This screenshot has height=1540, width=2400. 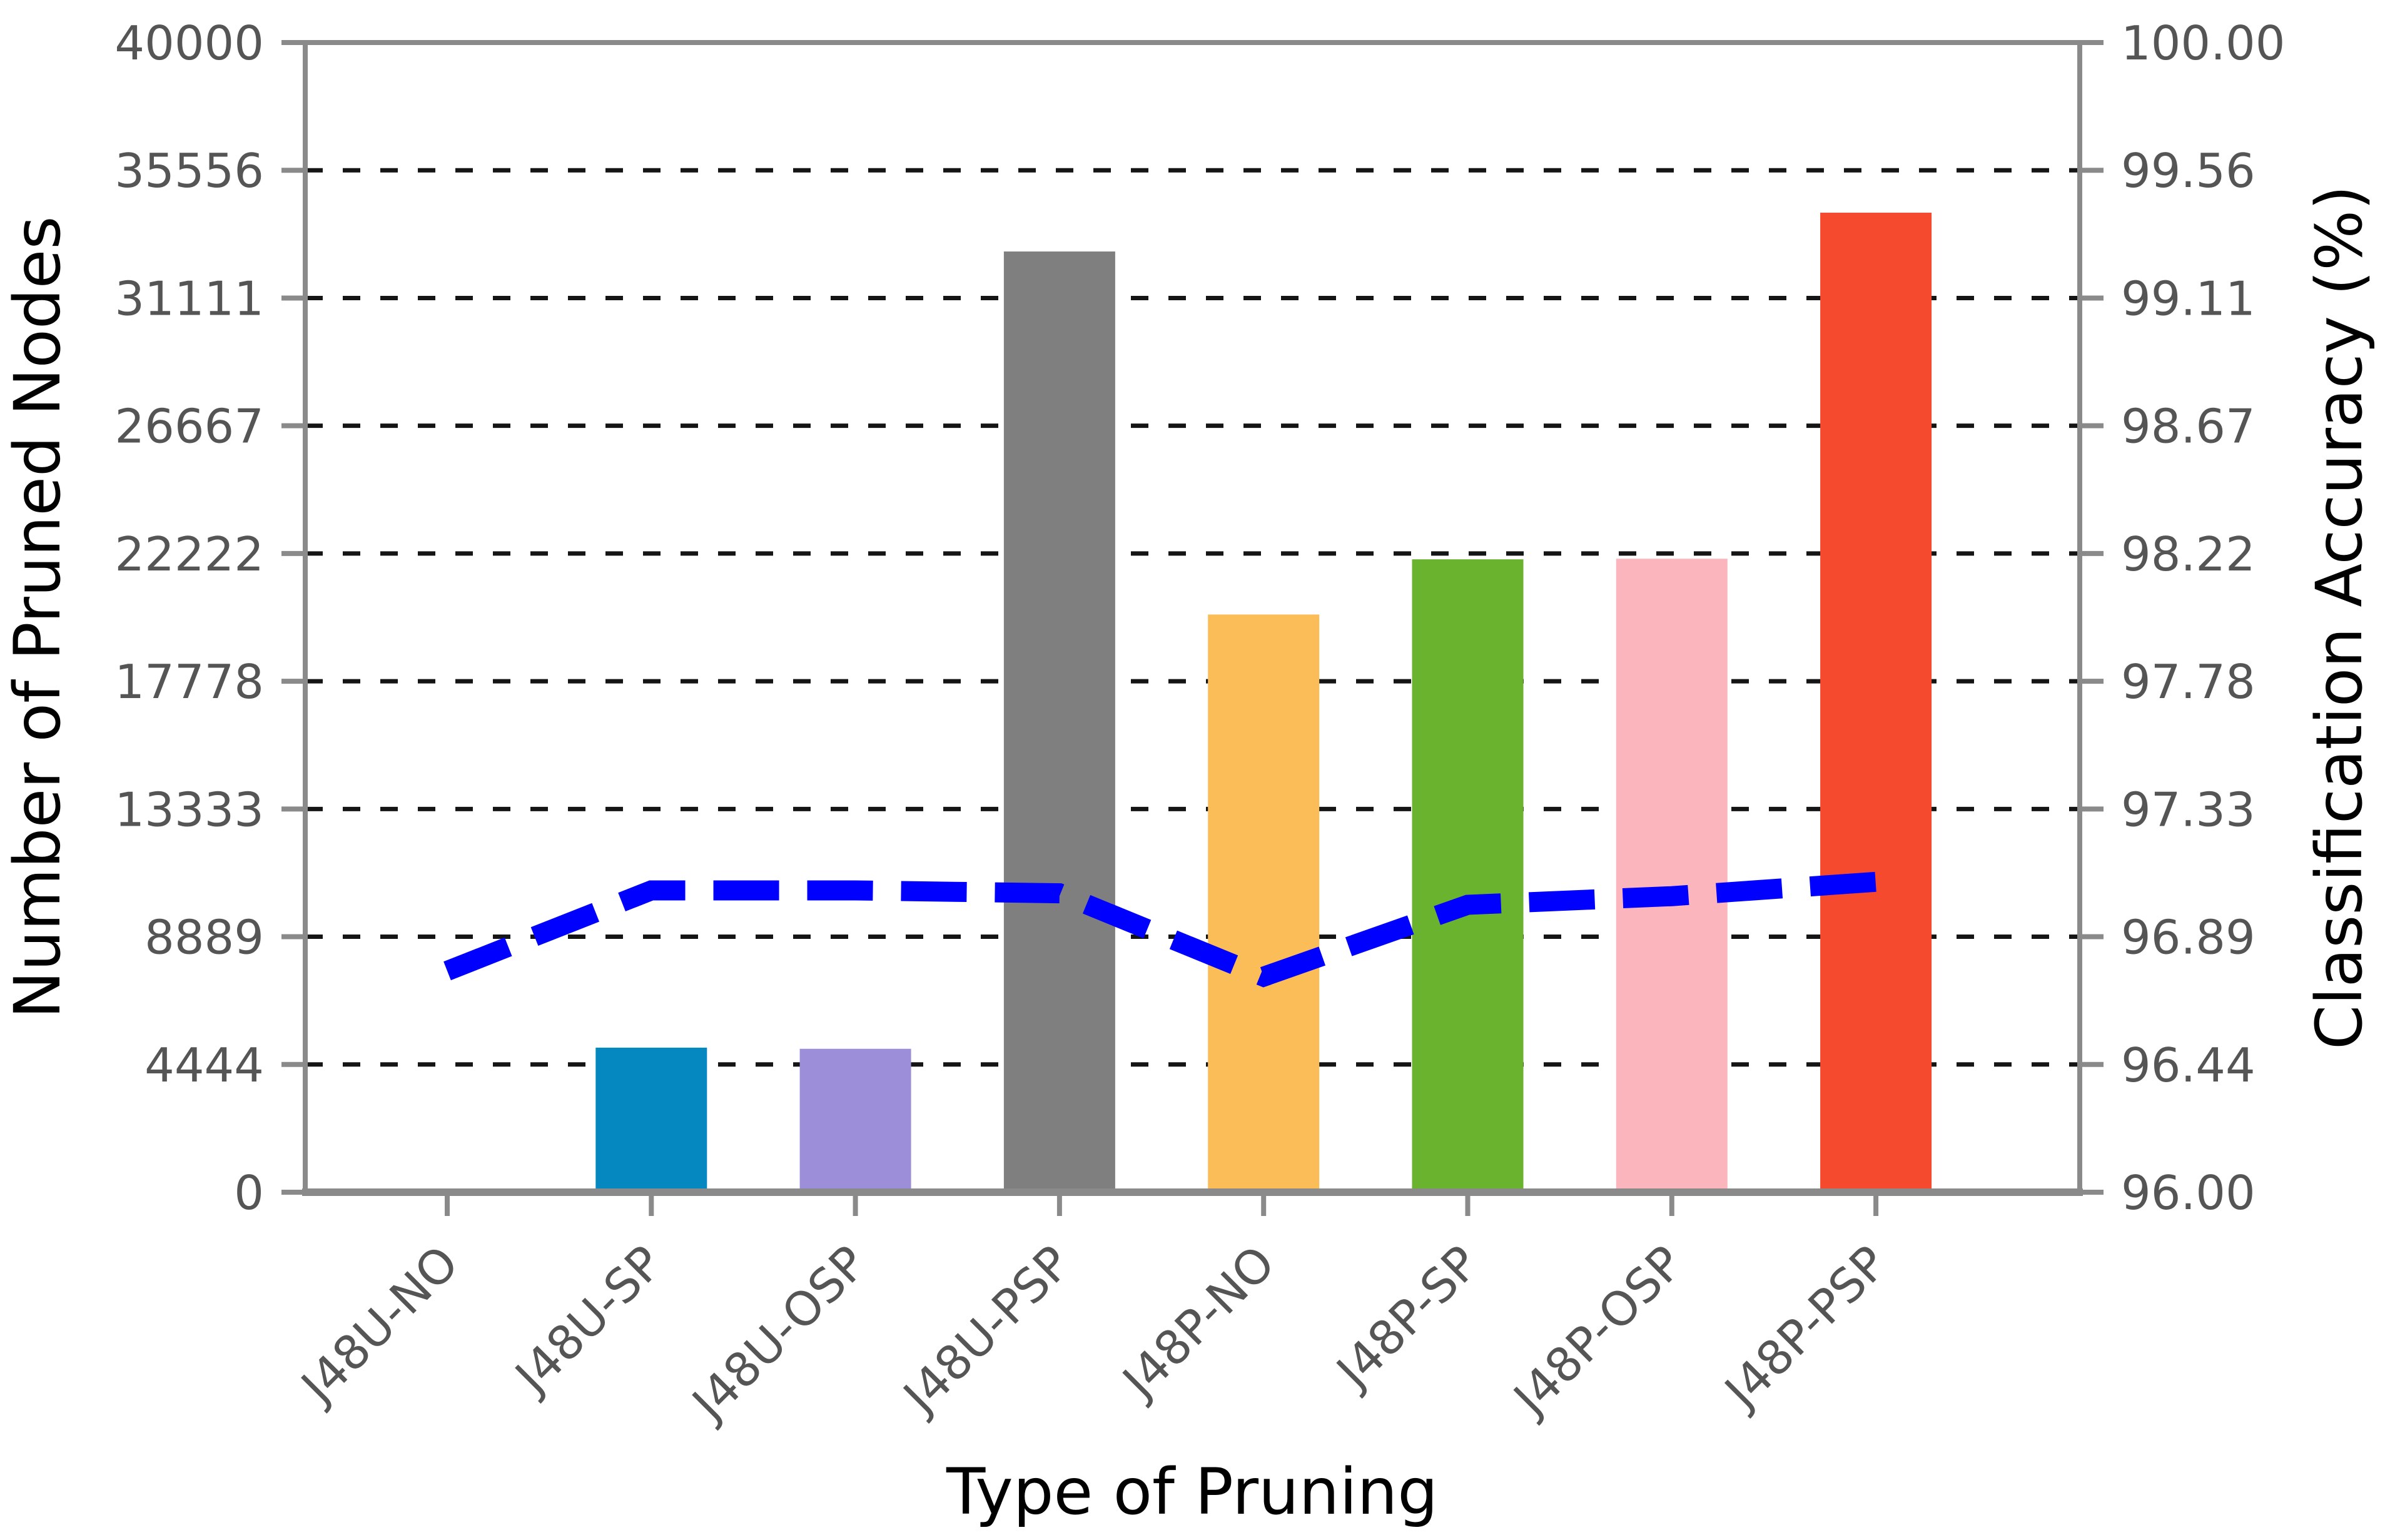 I want to click on y-left-tick-label: 40000, so click(x=189, y=44).